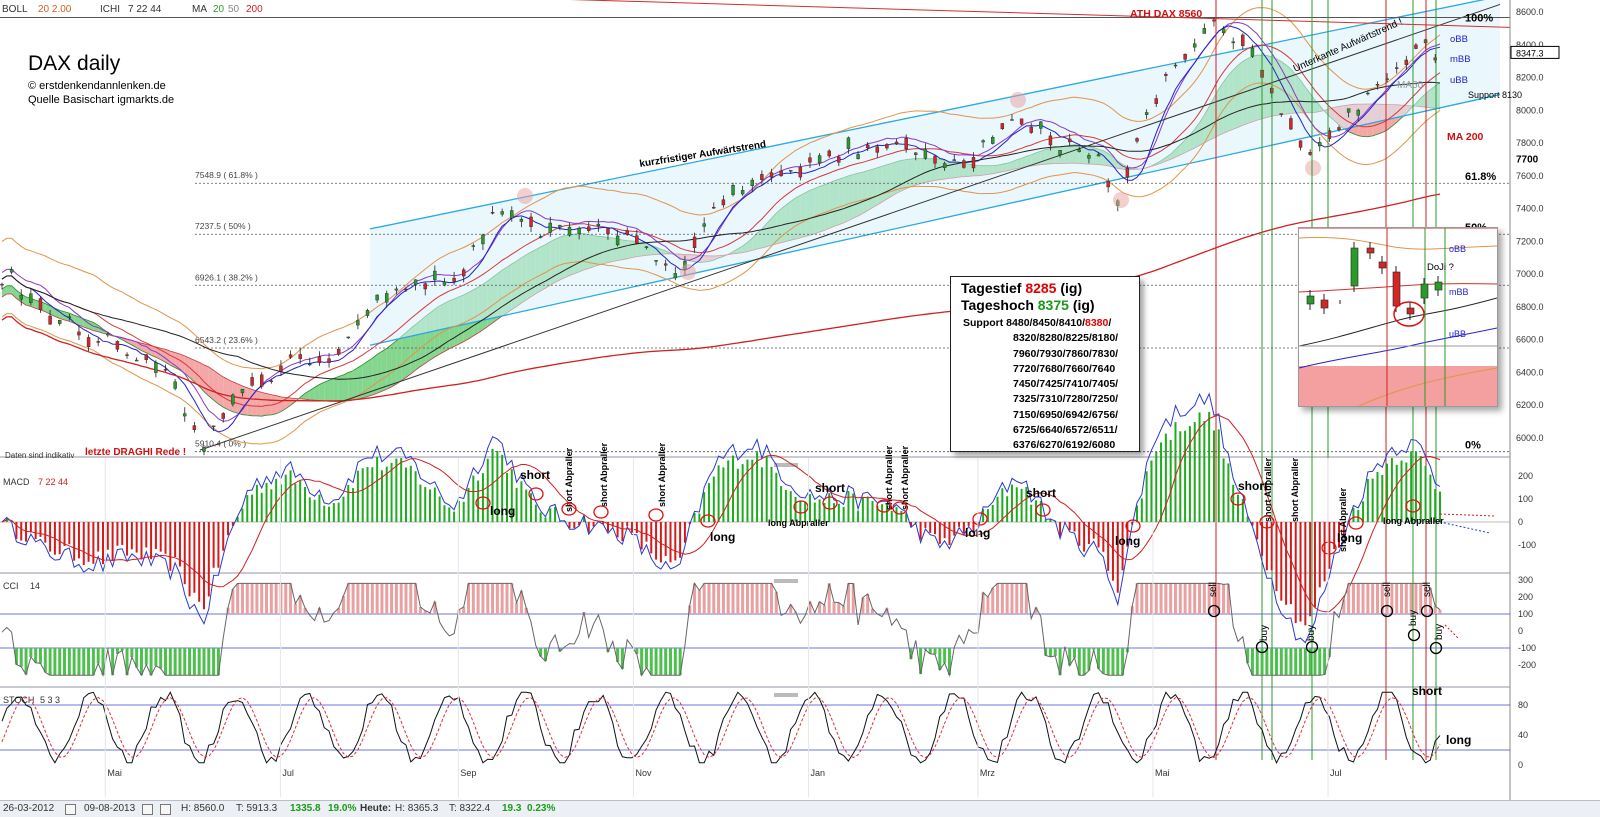 This screenshot has height=817, width=1600. I want to click on cci-signal-label: buy, so click(1264, 633).